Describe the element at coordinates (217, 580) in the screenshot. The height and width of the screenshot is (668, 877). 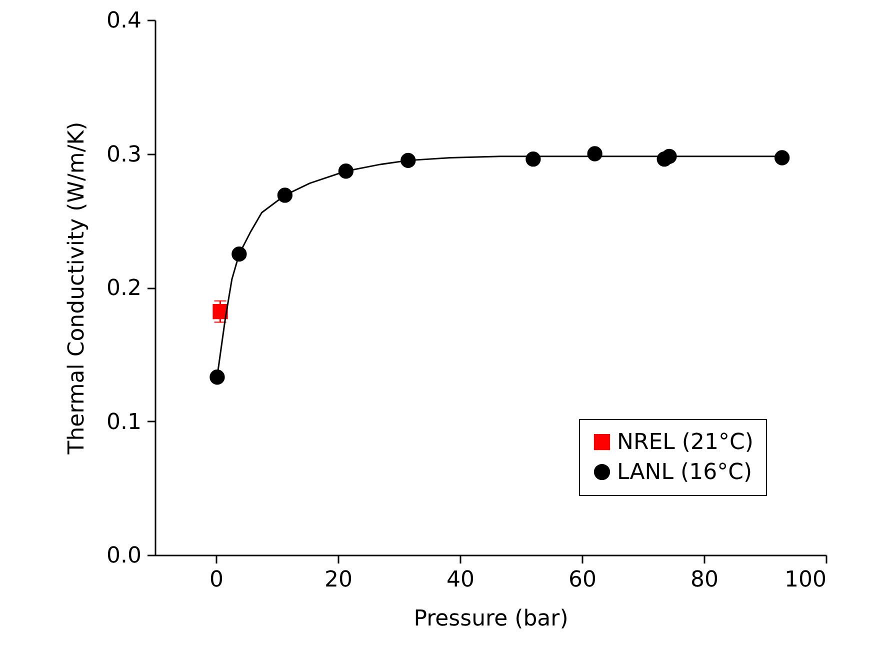
I see `x-tick-label: 0` at that location.